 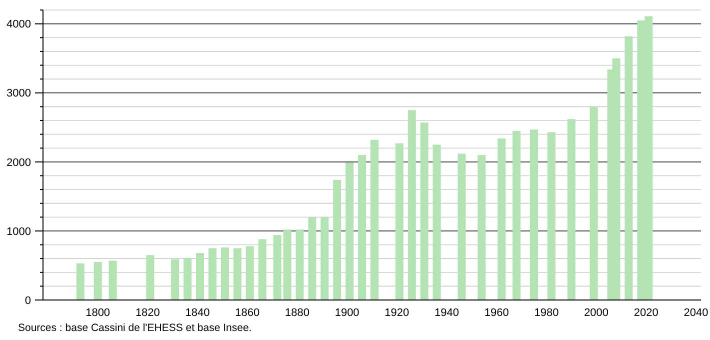 I want to click on source-note: Sources : base Cassini de l'EHESS et base Insee., so click(x=135, y=328).